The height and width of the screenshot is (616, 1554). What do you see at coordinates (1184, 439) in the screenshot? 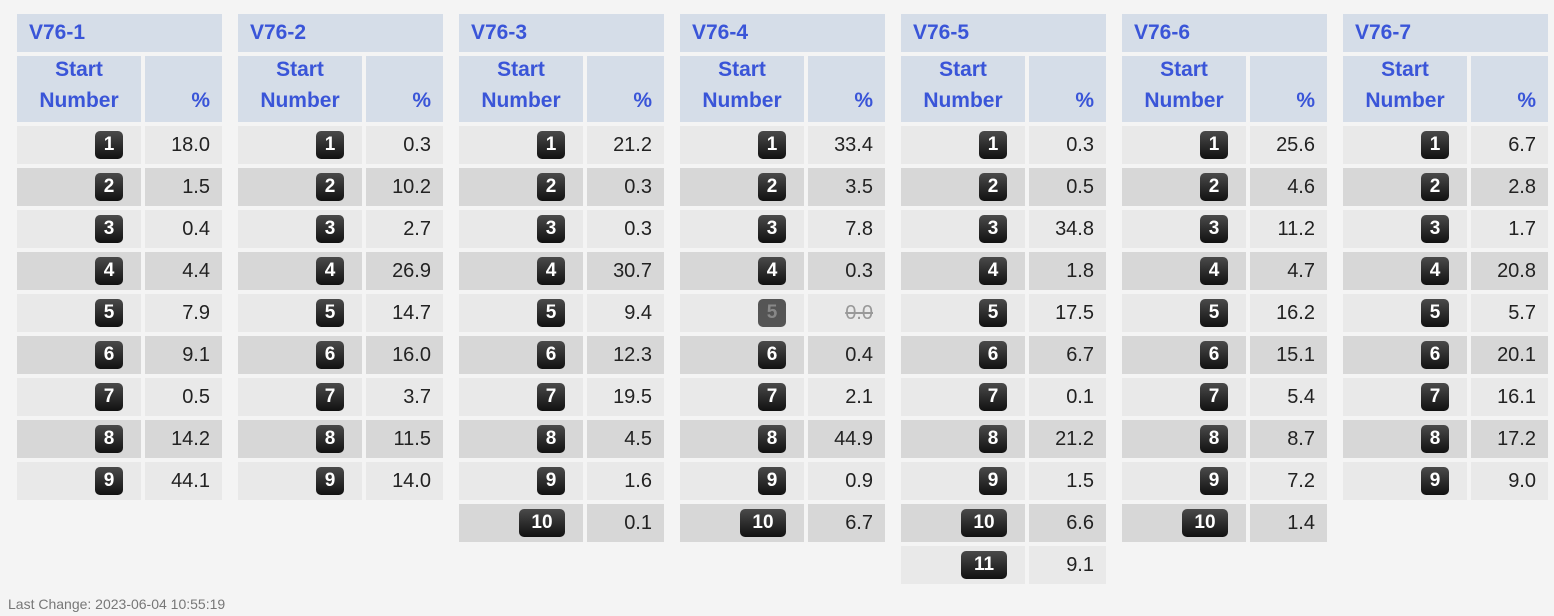
I see `start-cell: 8` at bounding box center [1184, 439].